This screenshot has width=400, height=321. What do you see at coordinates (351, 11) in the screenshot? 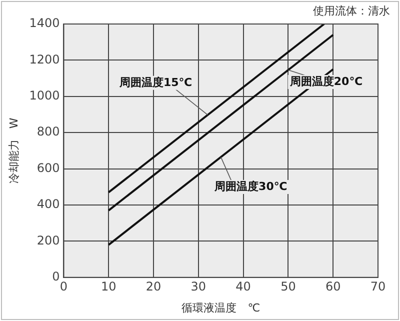
I see `text: 使用流体：清水` at bounding box center [351, 11].